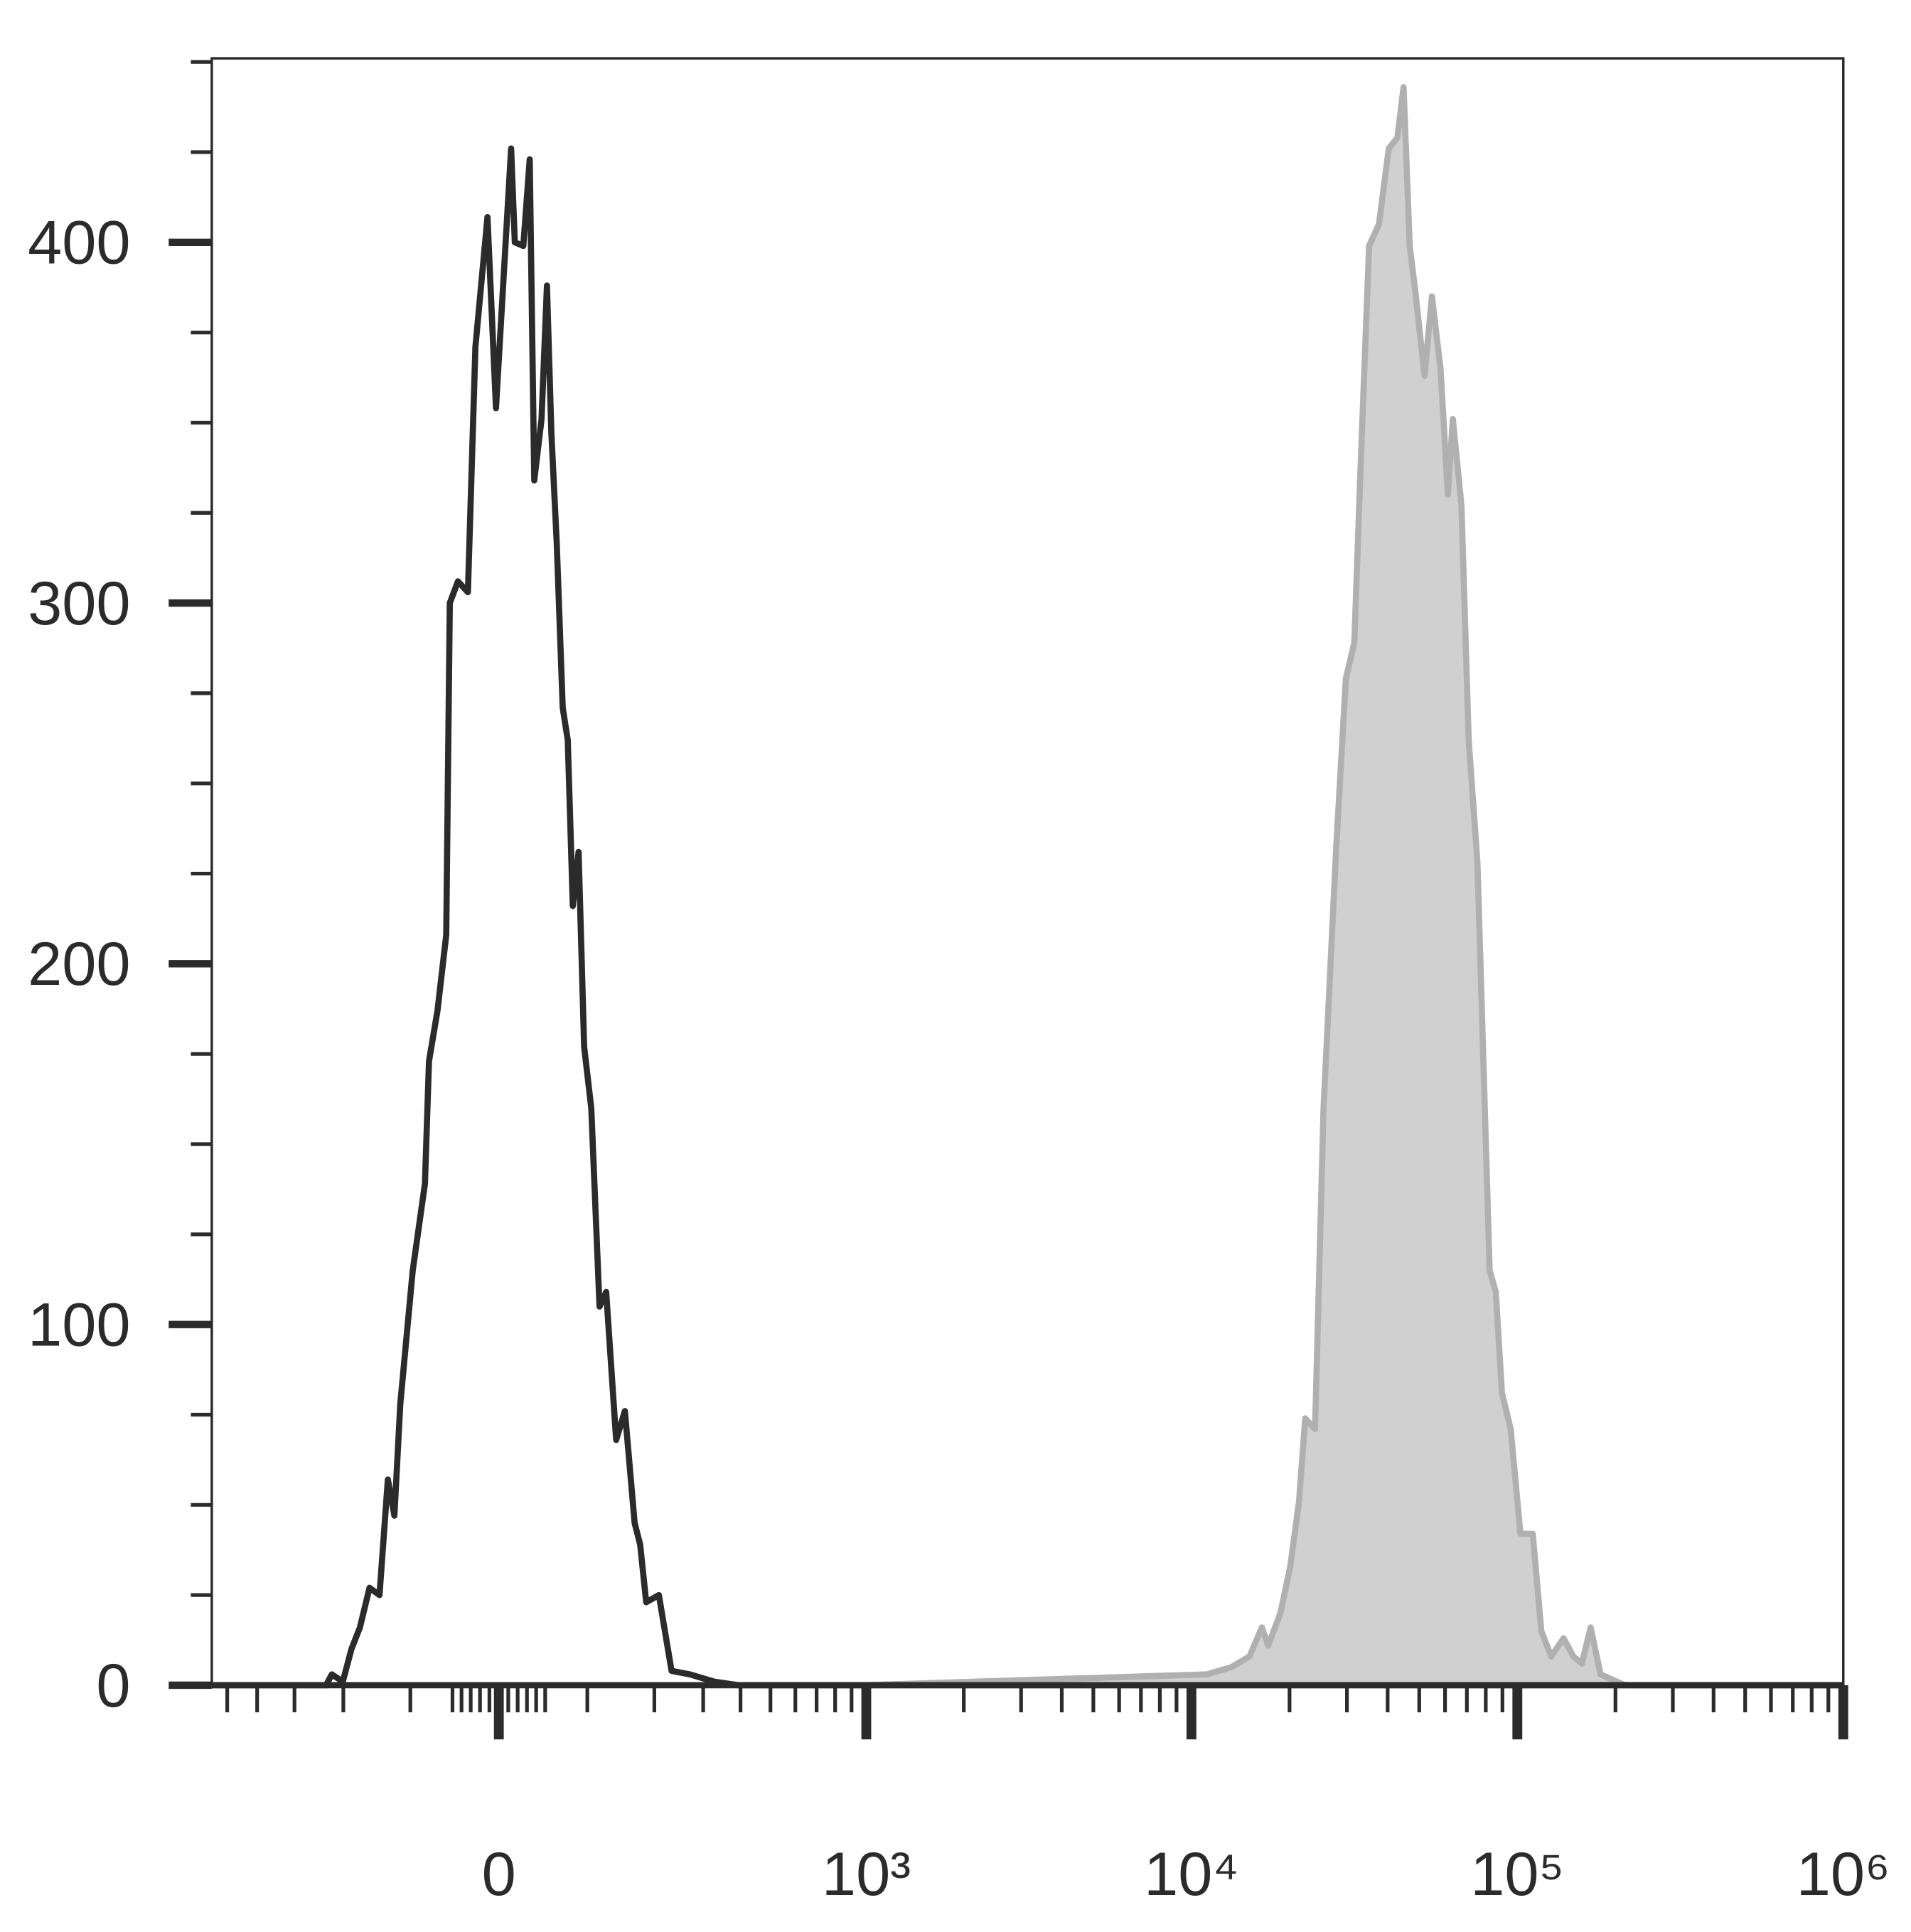 The width and height of the screenshot is (1911, 1932). Describe the element at coordinates (866, 1875) in the screenshot. I see `x-tick-label: 10³` at that location.